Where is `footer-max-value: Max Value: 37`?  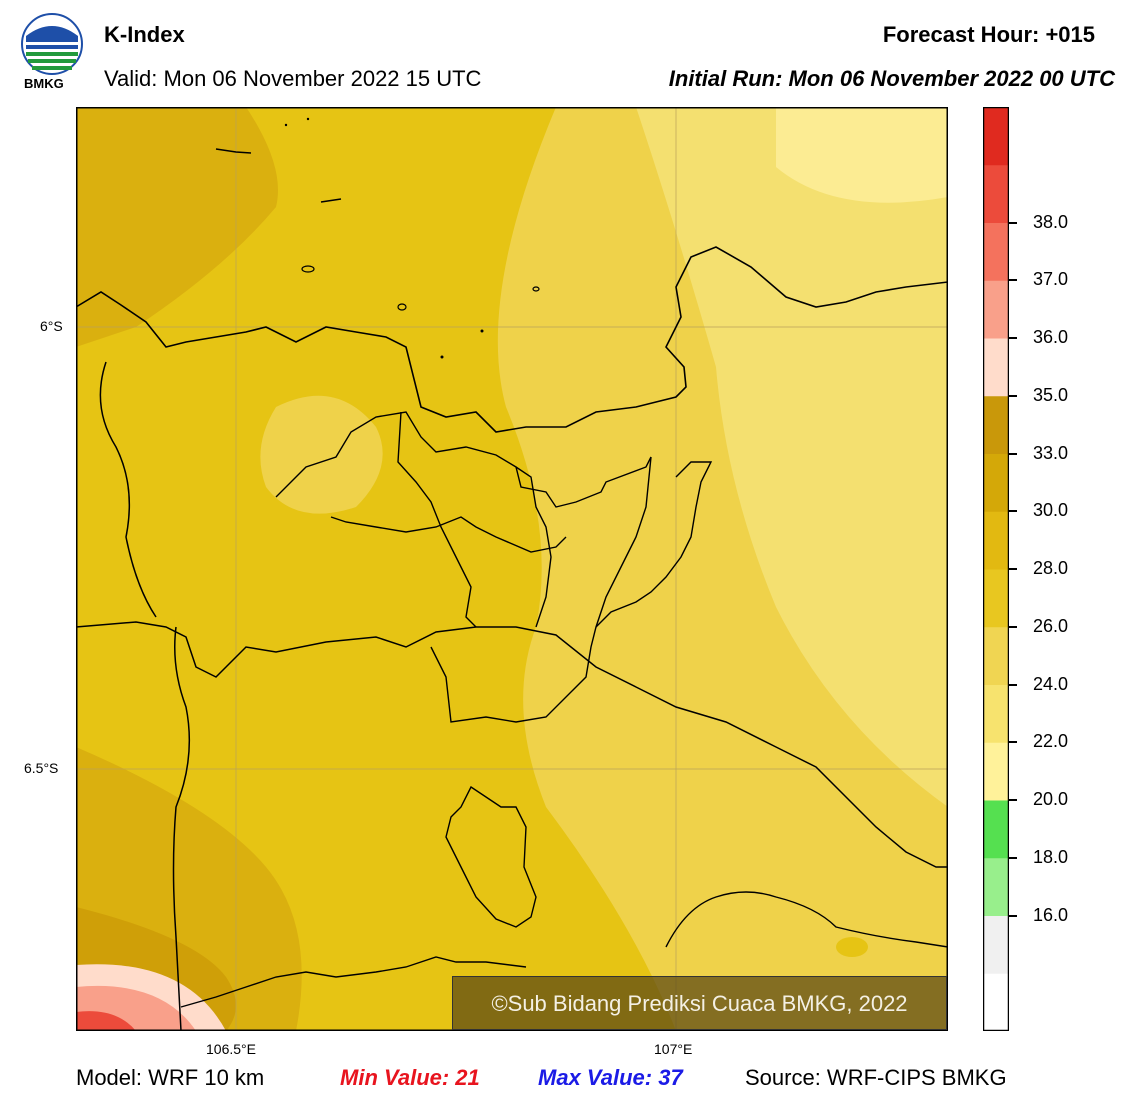 footer-max-value: Max Value: 37 is located at coordinates (610, 1077).